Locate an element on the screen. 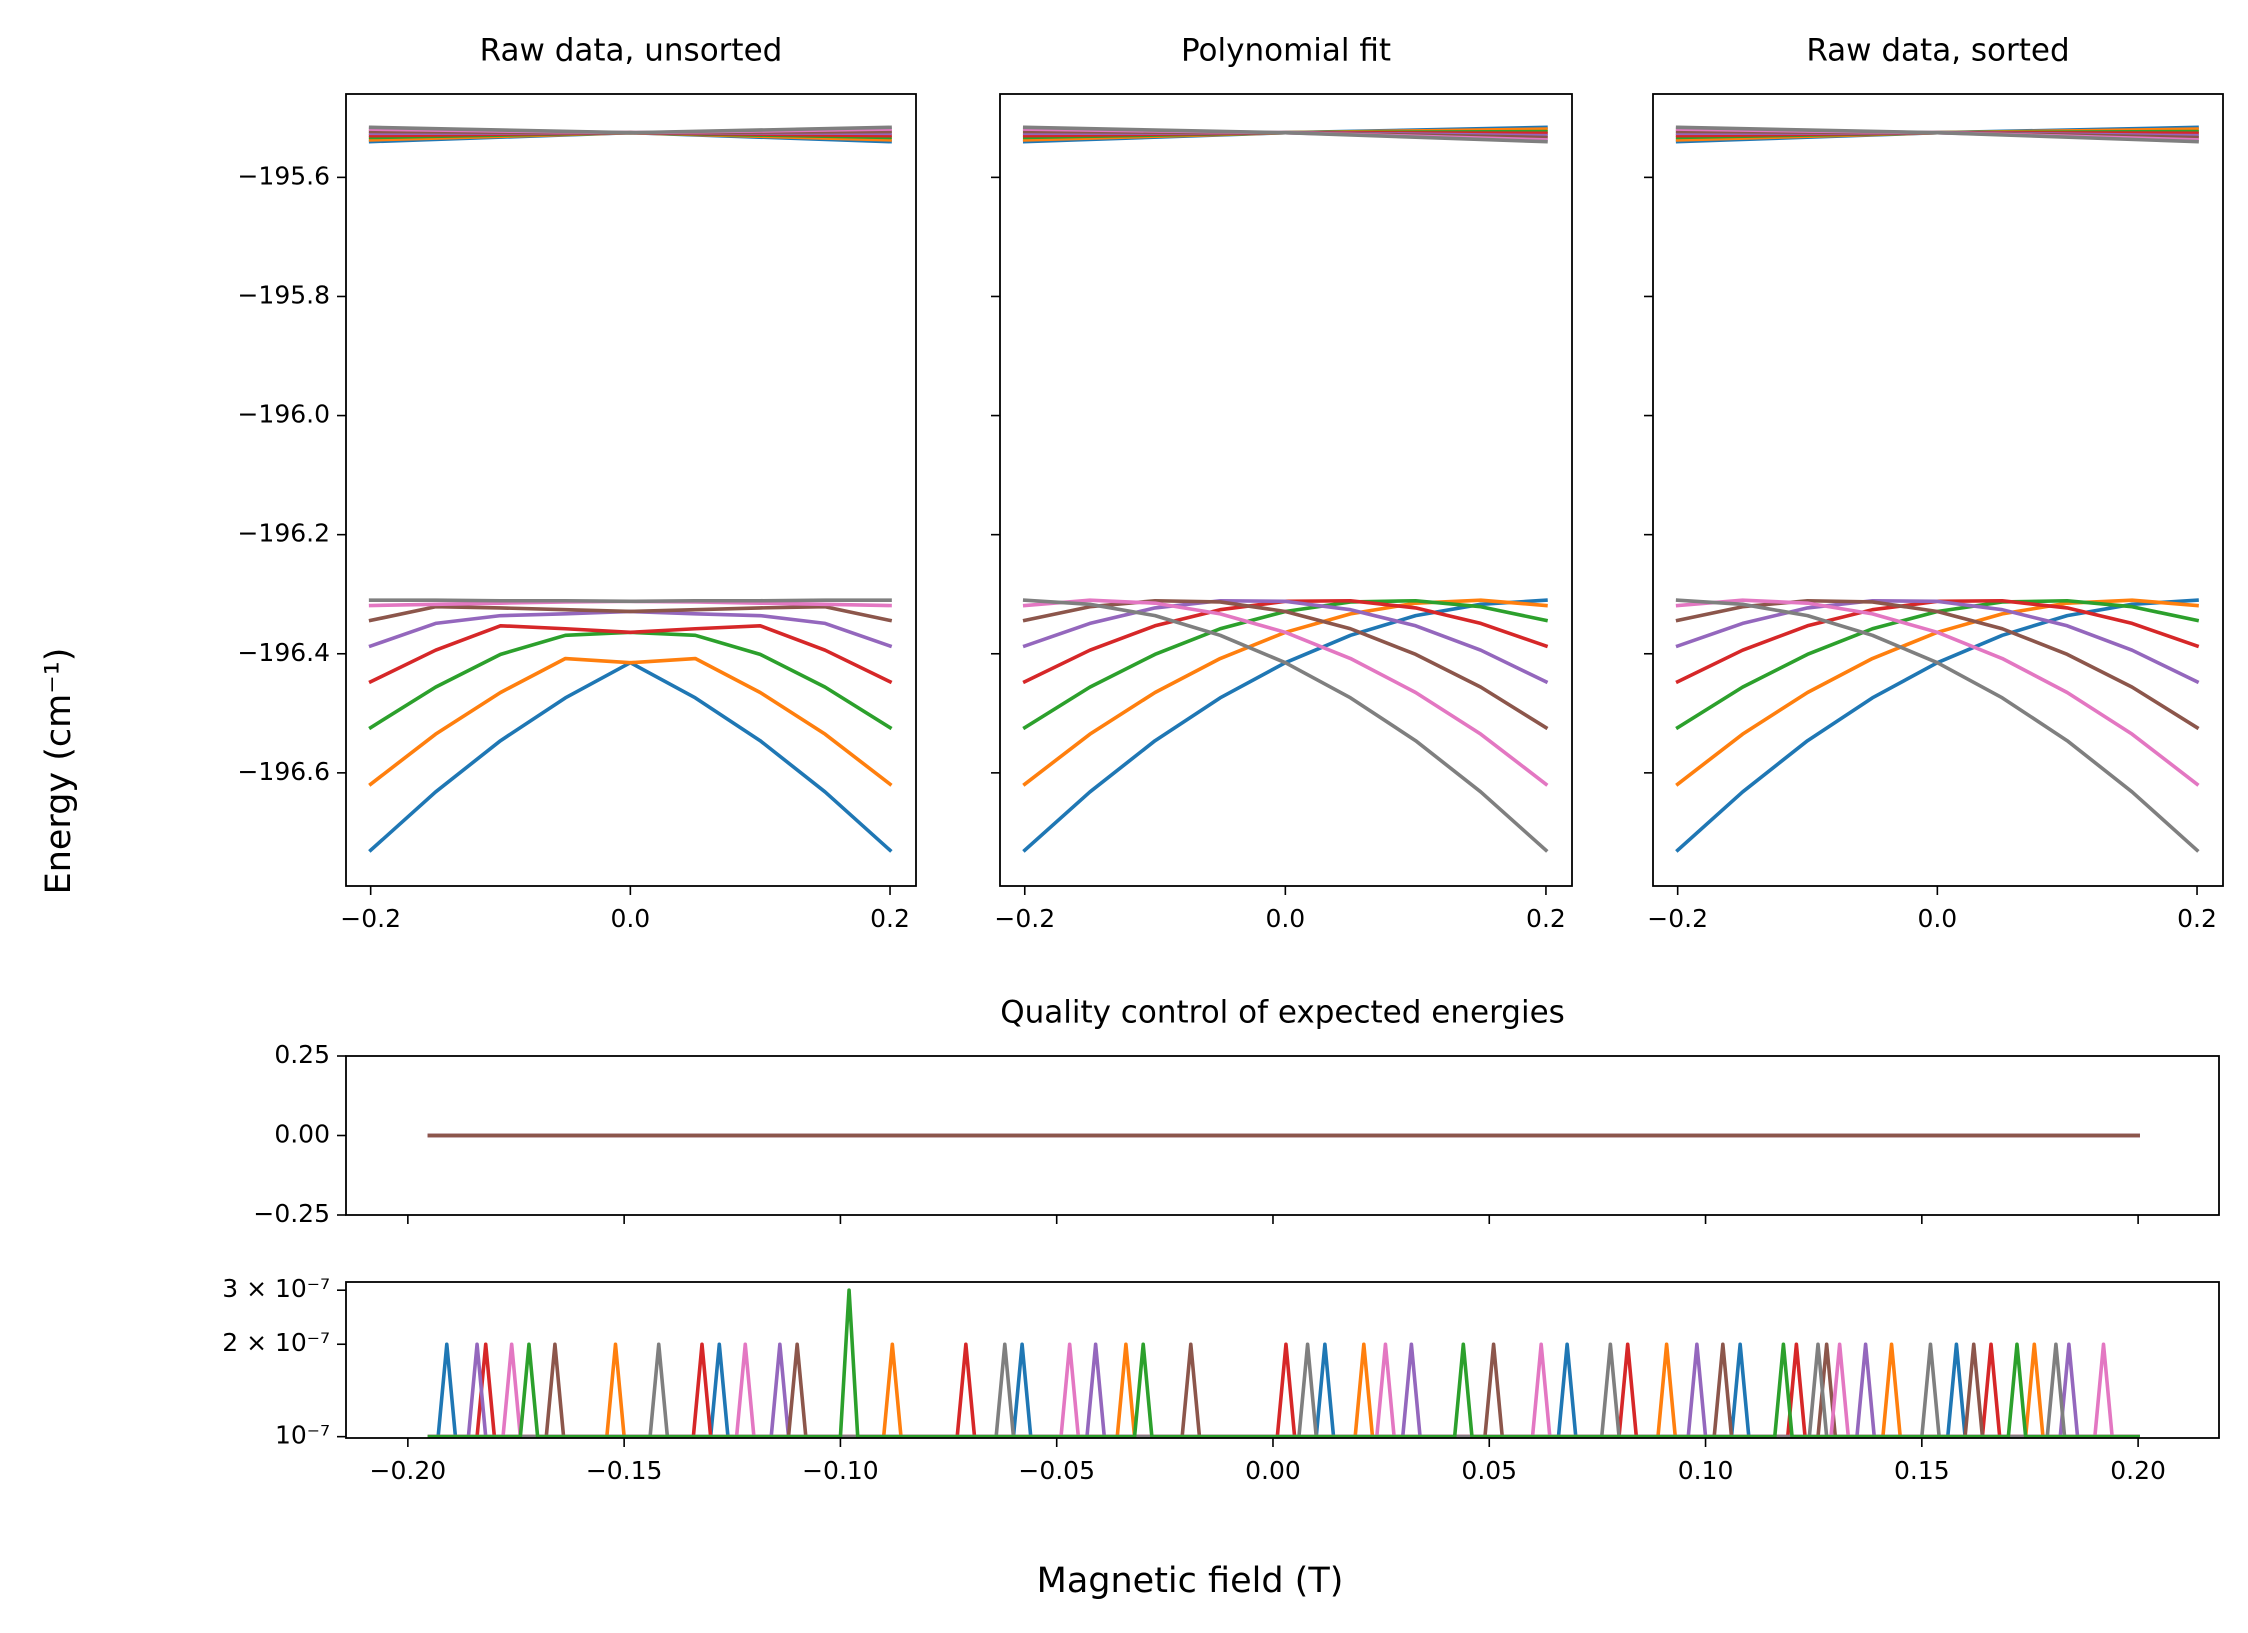 This screenshot has height=1633, width=2248. y-tick-label: −196.4 is located at coordinates (283, 652).